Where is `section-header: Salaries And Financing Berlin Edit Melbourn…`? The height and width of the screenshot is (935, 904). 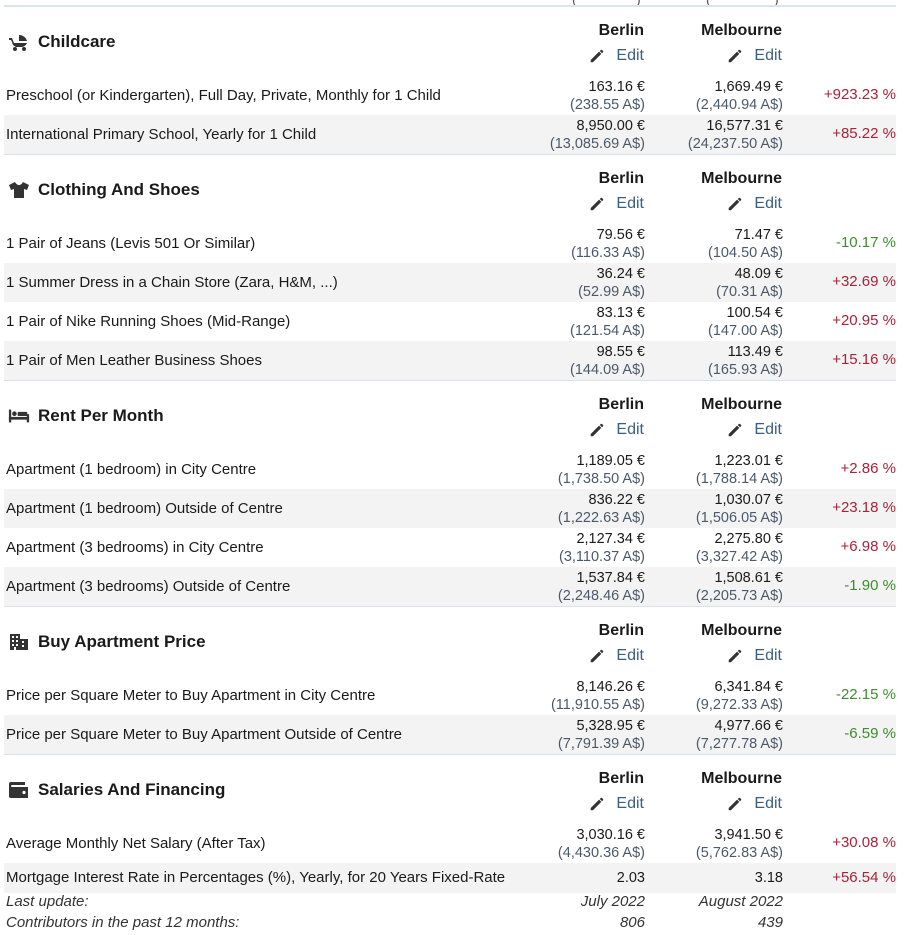
section-header: Salaries And Financing Berlin Edit Melbourn… is located at coordinates (450, 789).